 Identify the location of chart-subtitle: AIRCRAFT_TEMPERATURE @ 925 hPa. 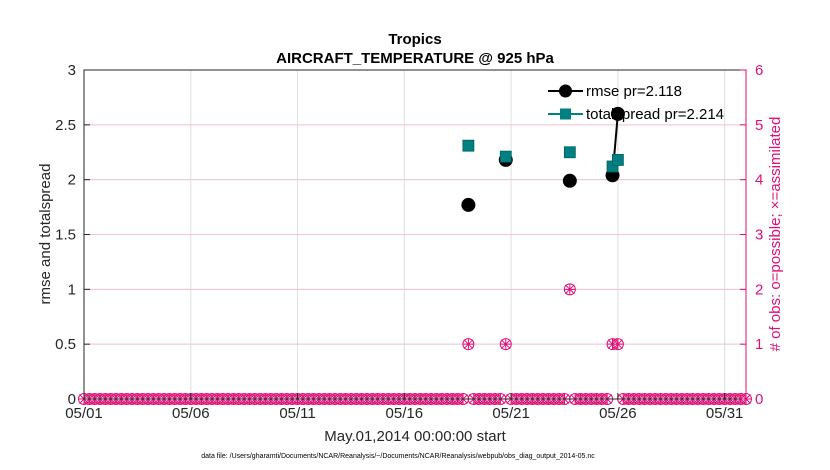
(415, 58).